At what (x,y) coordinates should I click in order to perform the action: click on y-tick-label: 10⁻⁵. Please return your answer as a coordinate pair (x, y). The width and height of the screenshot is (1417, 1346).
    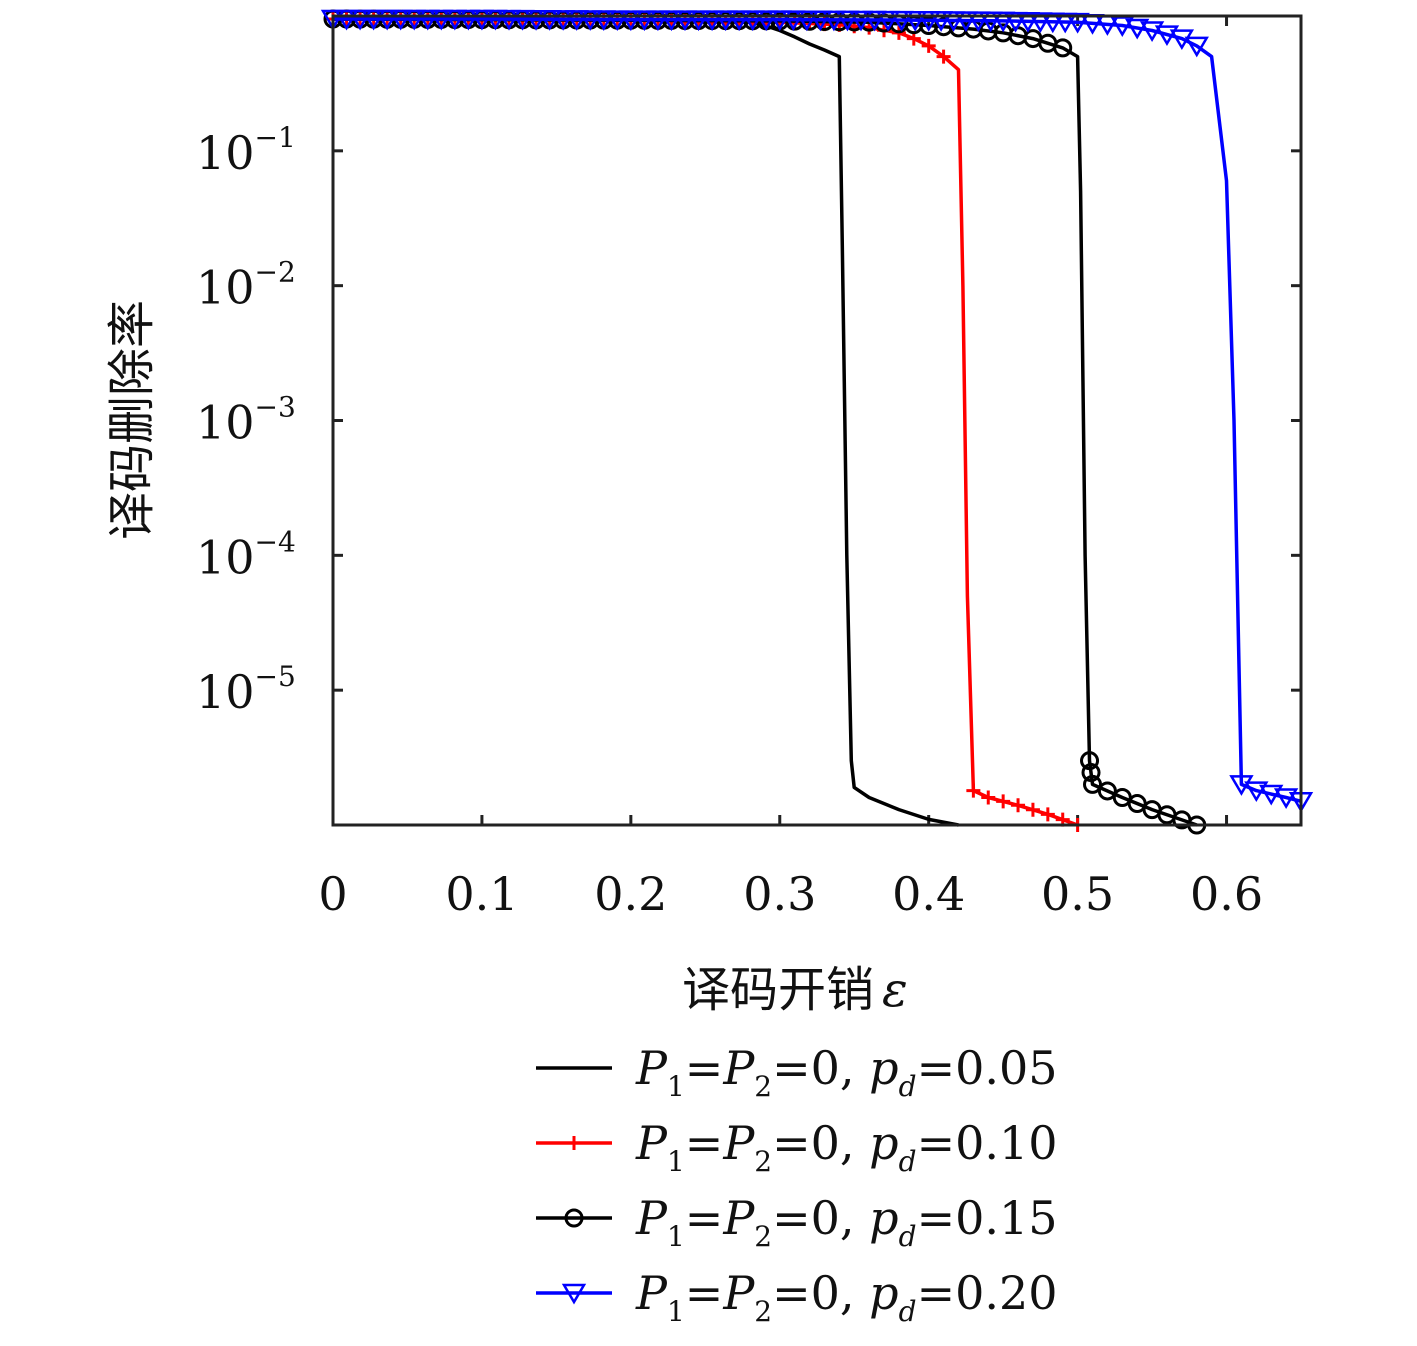
    Looking at the image, I should click on (246, 689).